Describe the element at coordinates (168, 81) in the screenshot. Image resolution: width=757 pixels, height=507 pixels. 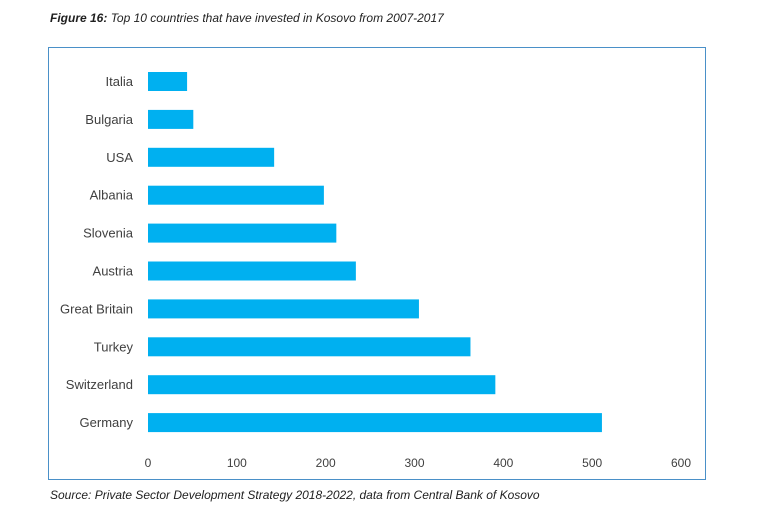
I see `bar-italia` at that location.